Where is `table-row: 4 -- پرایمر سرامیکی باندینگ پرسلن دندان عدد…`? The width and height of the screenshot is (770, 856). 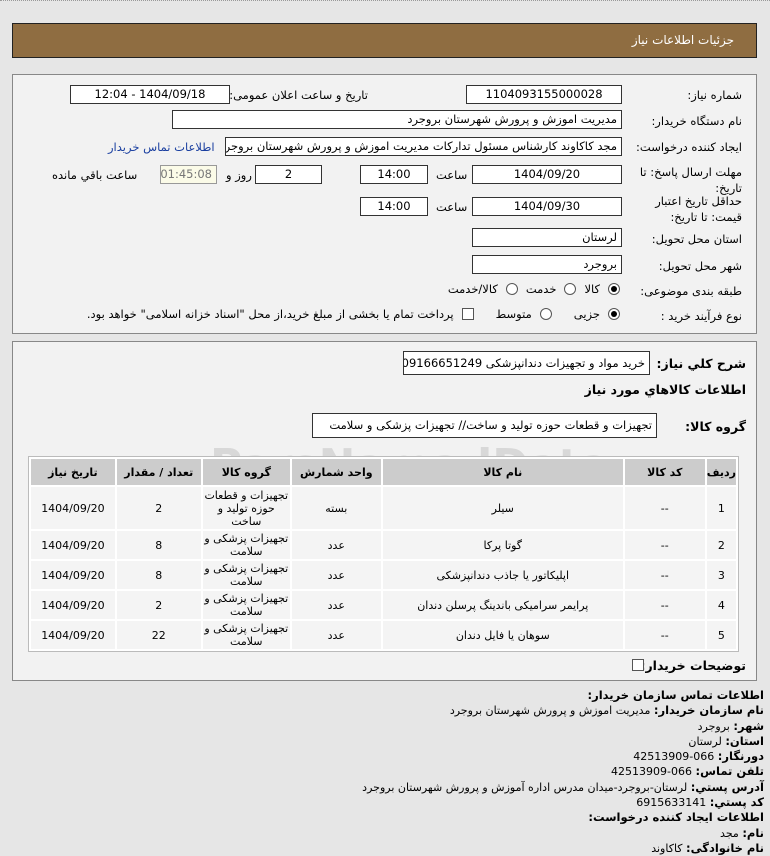 table-row: 4 -- پرایمر سرامیکی باندینگ پرسلن دندان عدد… is located at coordinates (383, 605).